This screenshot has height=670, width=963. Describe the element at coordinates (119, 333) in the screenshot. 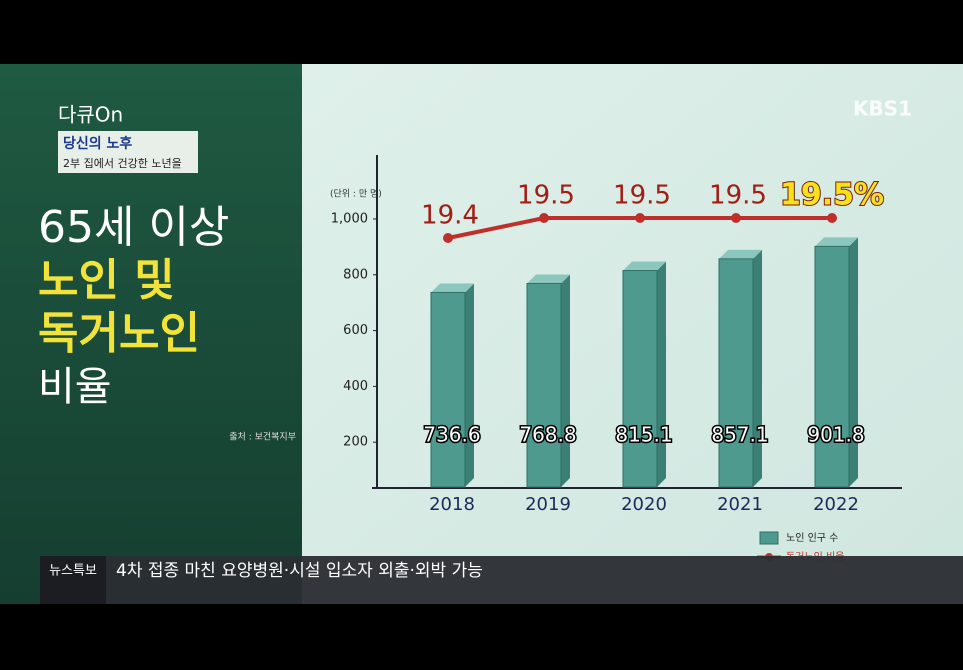

I see `headline: 독거노인` at that location.